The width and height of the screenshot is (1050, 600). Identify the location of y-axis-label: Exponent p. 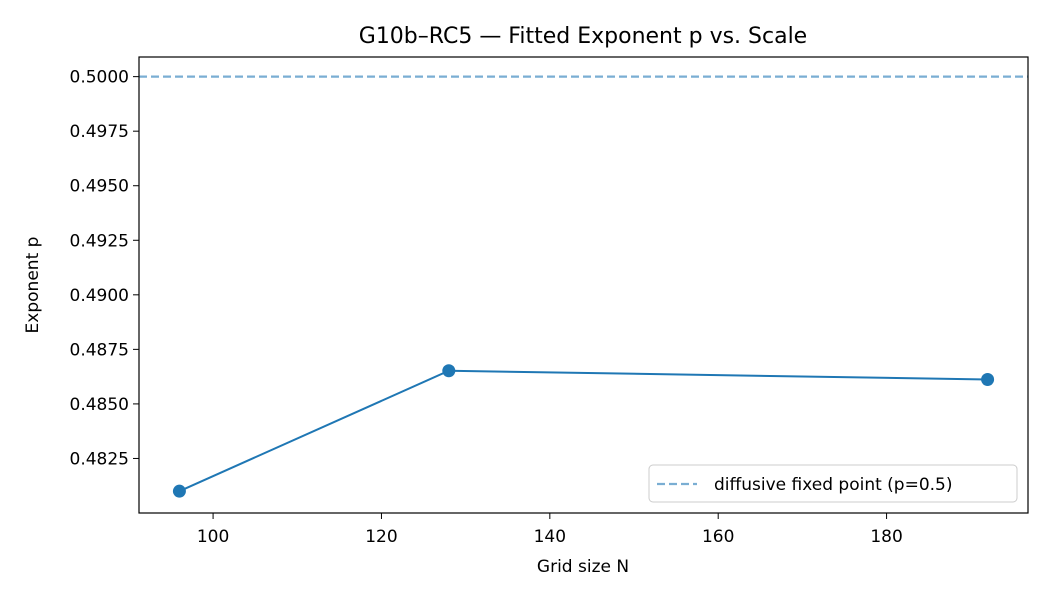
(33, 285).